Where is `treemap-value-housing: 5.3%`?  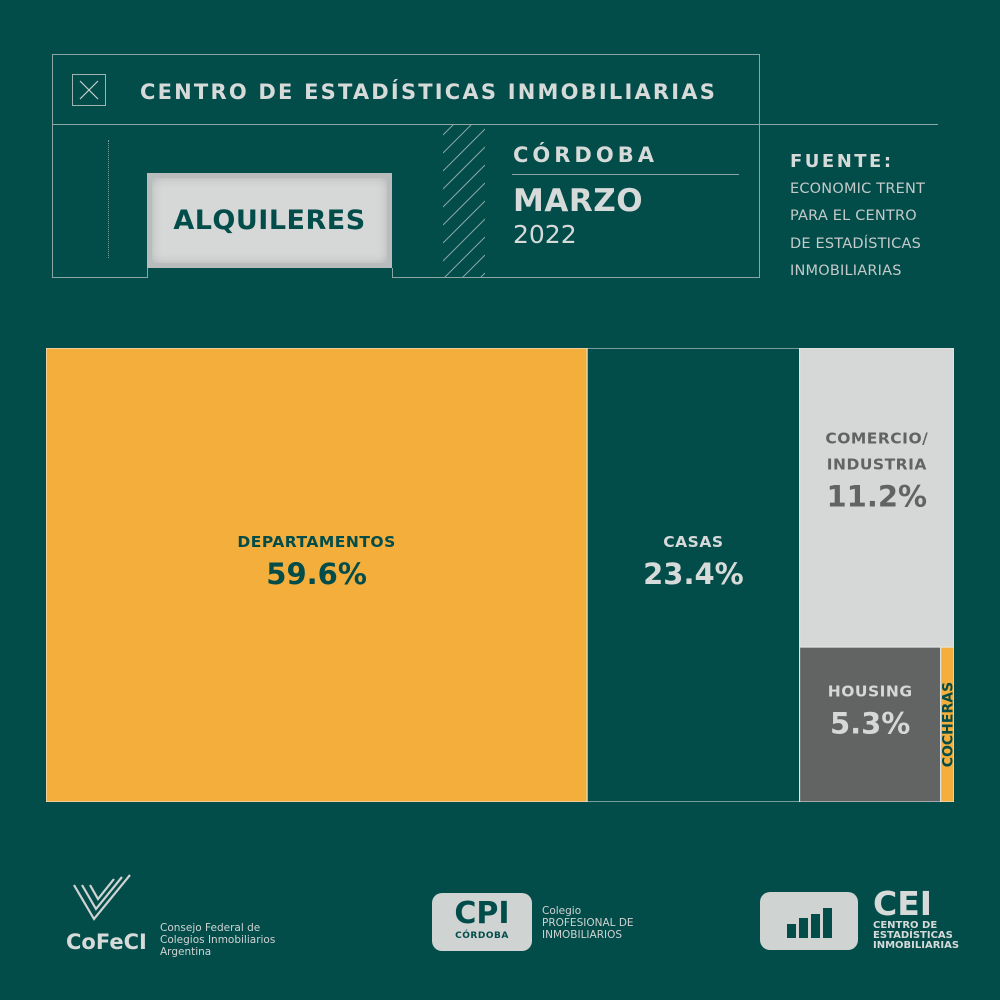
treemap-value-housing: 5.3% is located at coordinates (870, 724).